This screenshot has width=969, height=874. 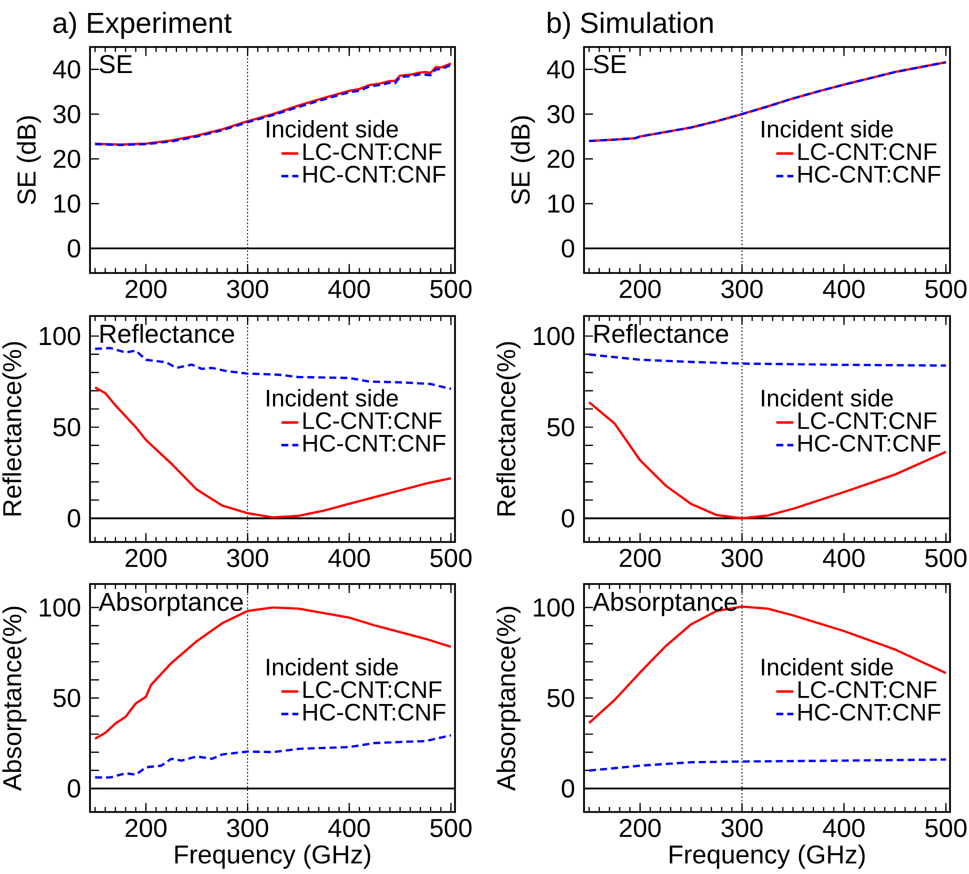 I want to click on chart-title: b) Simulation, so click(x=630, y=25).